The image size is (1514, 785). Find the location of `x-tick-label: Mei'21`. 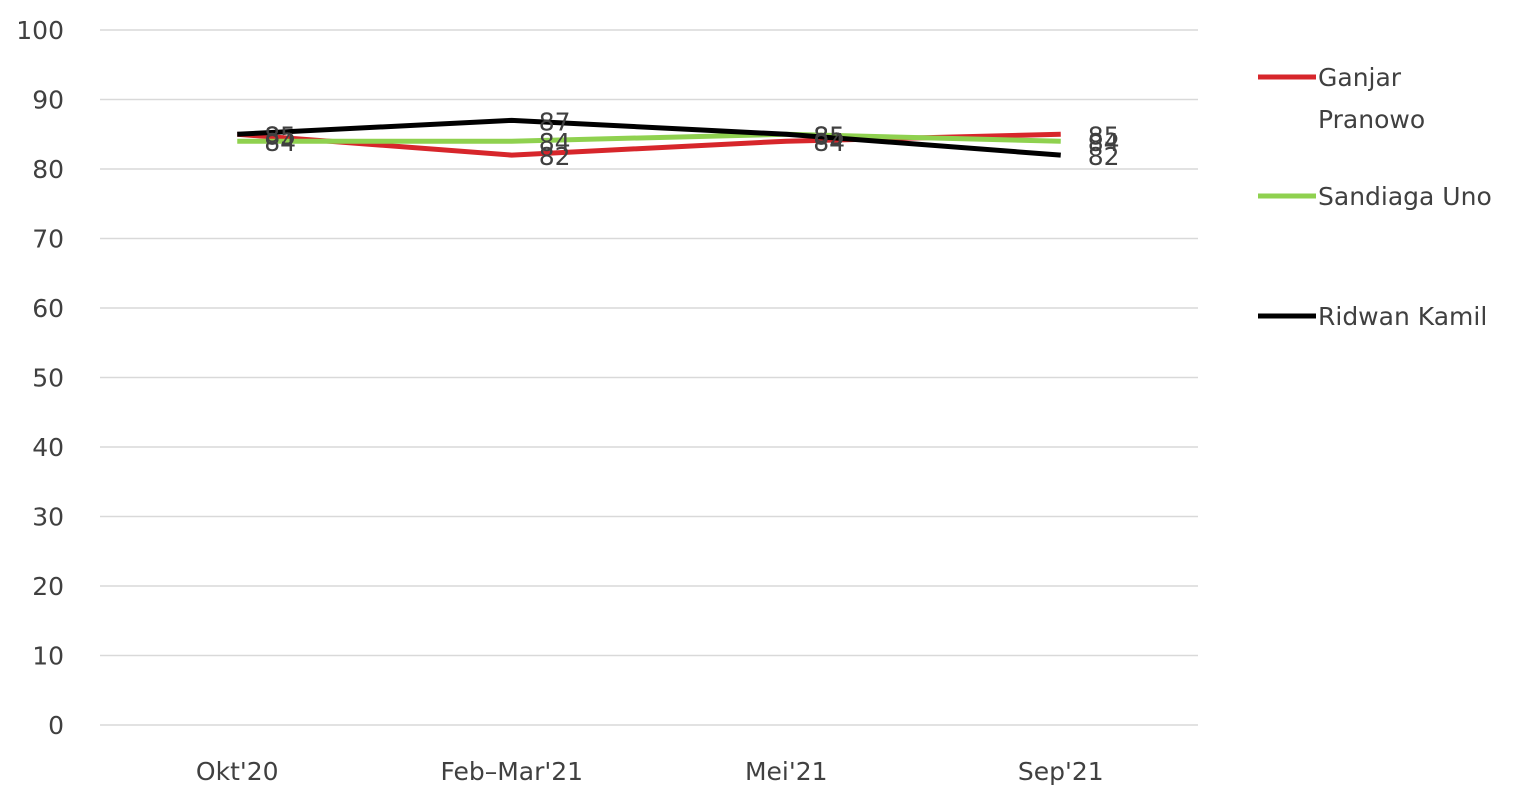

x-tick-label: Mei'21 is located at coordinates (786, 771).